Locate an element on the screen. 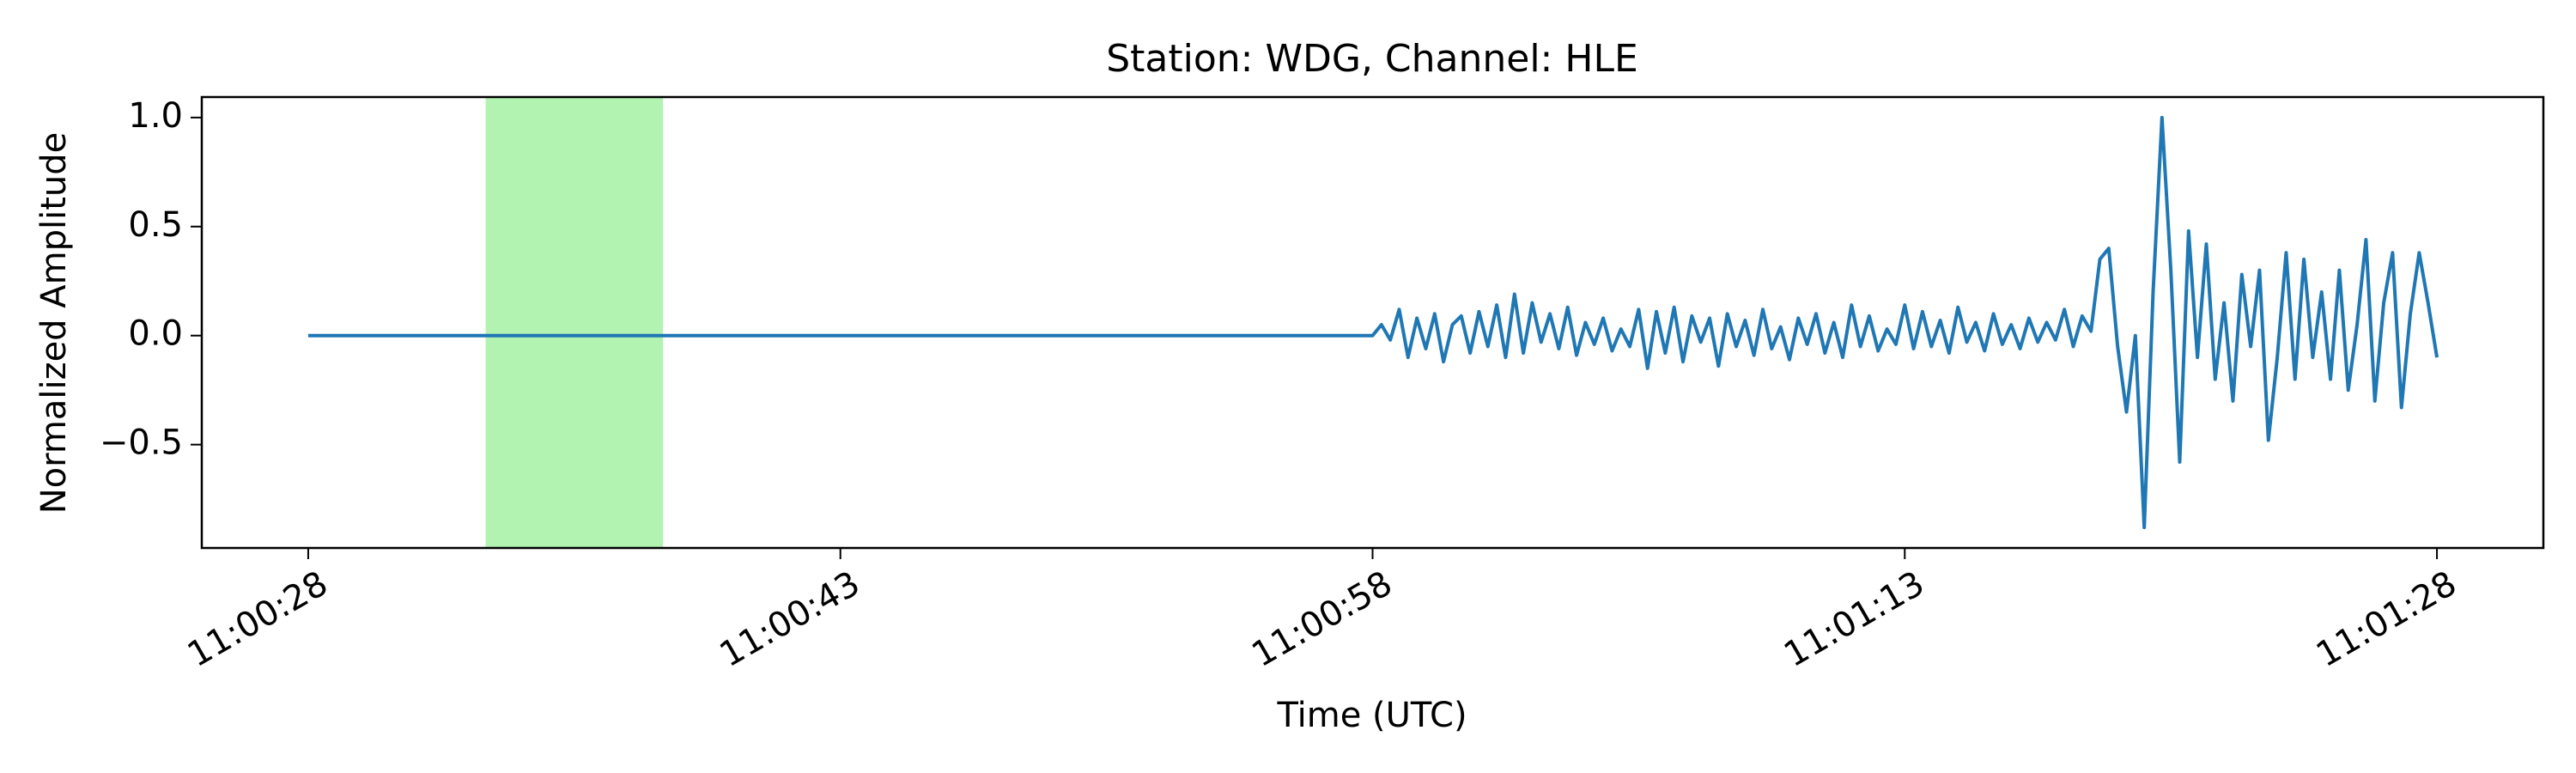  x-tick-label: 11:01:13 is located at coordinates (1854, 619).